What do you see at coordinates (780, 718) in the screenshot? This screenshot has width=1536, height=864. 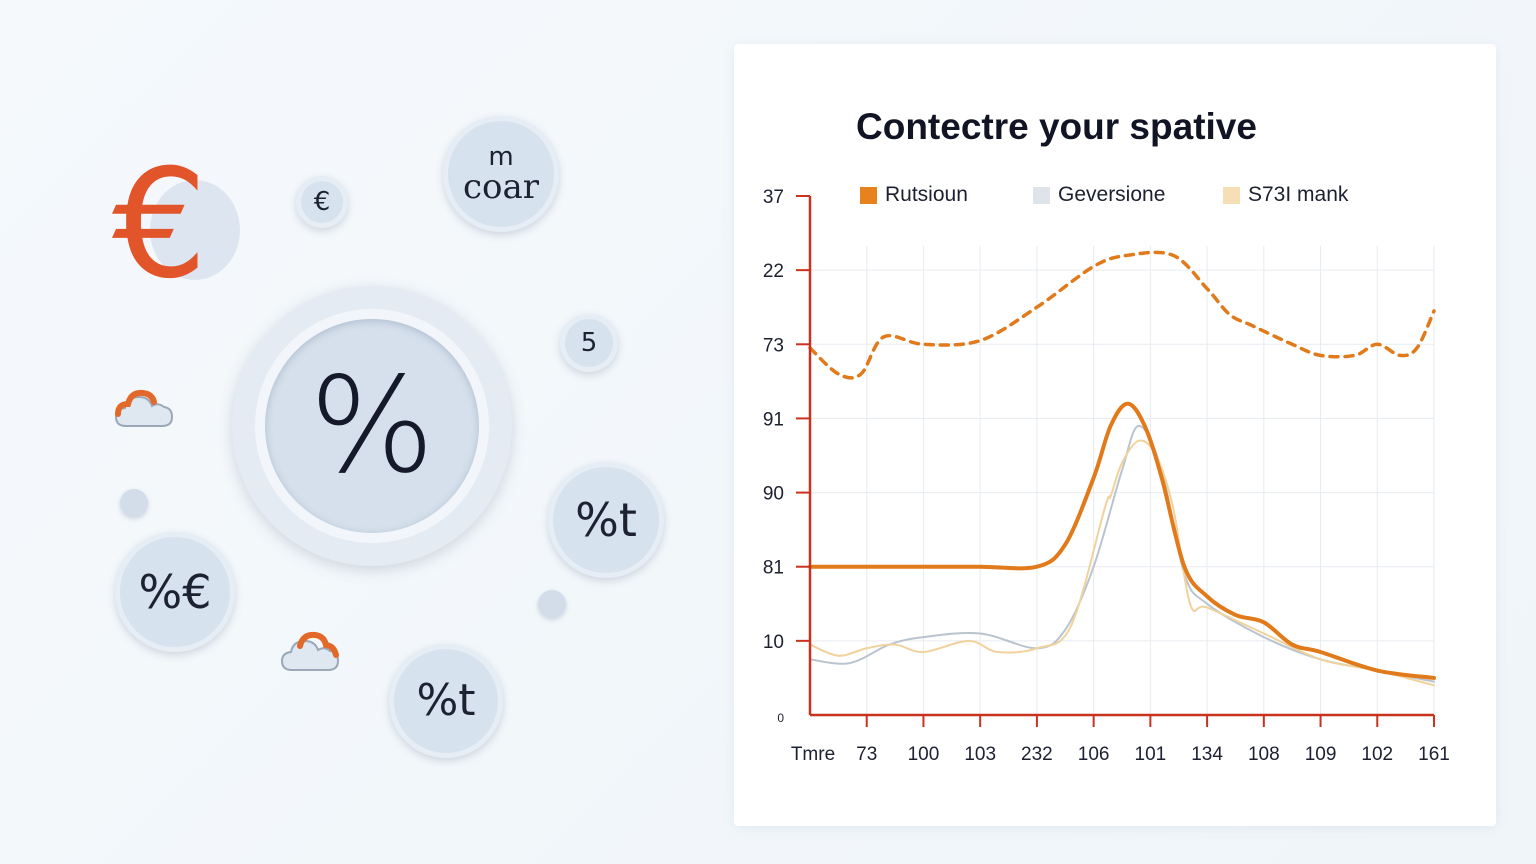 I see `y-tick-label: 0` at bounding box center [780, 718].